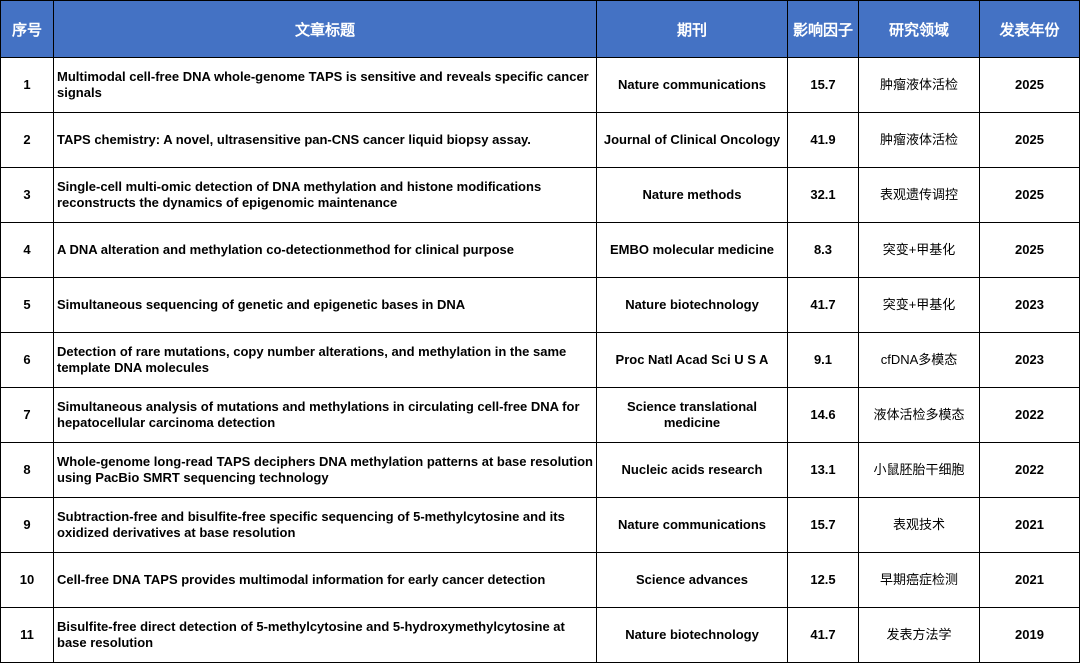  I want to click on cell-journal: Proc Natl Acad Sci U S A, so click(692, 360).